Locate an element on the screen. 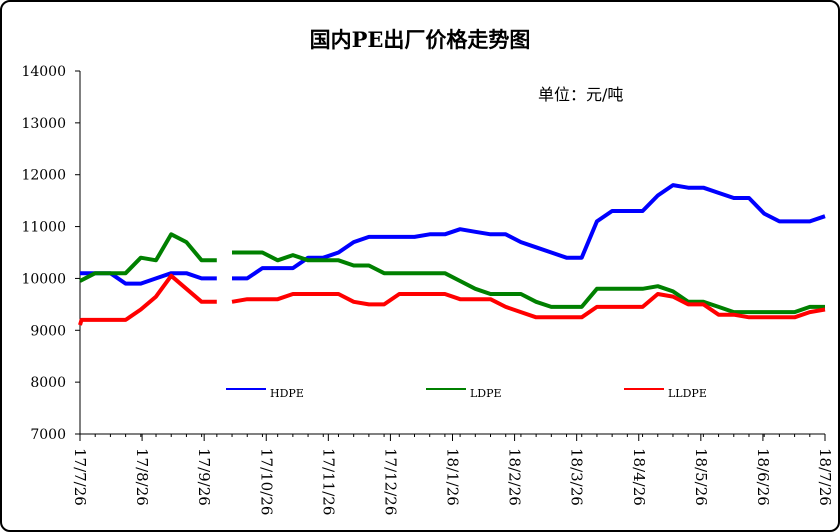 Image resolution: width=840 pixels, height=532 pixels. y-tick-label: 7000 is located at coordinates (48, 435).